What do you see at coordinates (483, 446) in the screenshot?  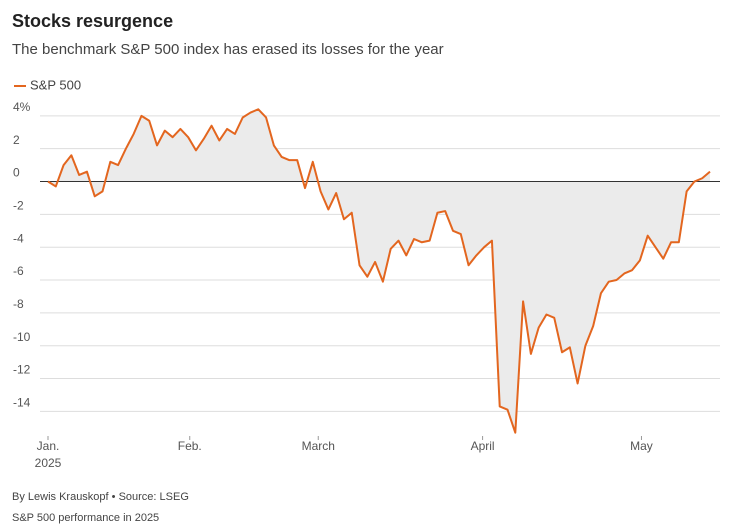 I see `x-tick-label: April` at bounding box center [483, 446].